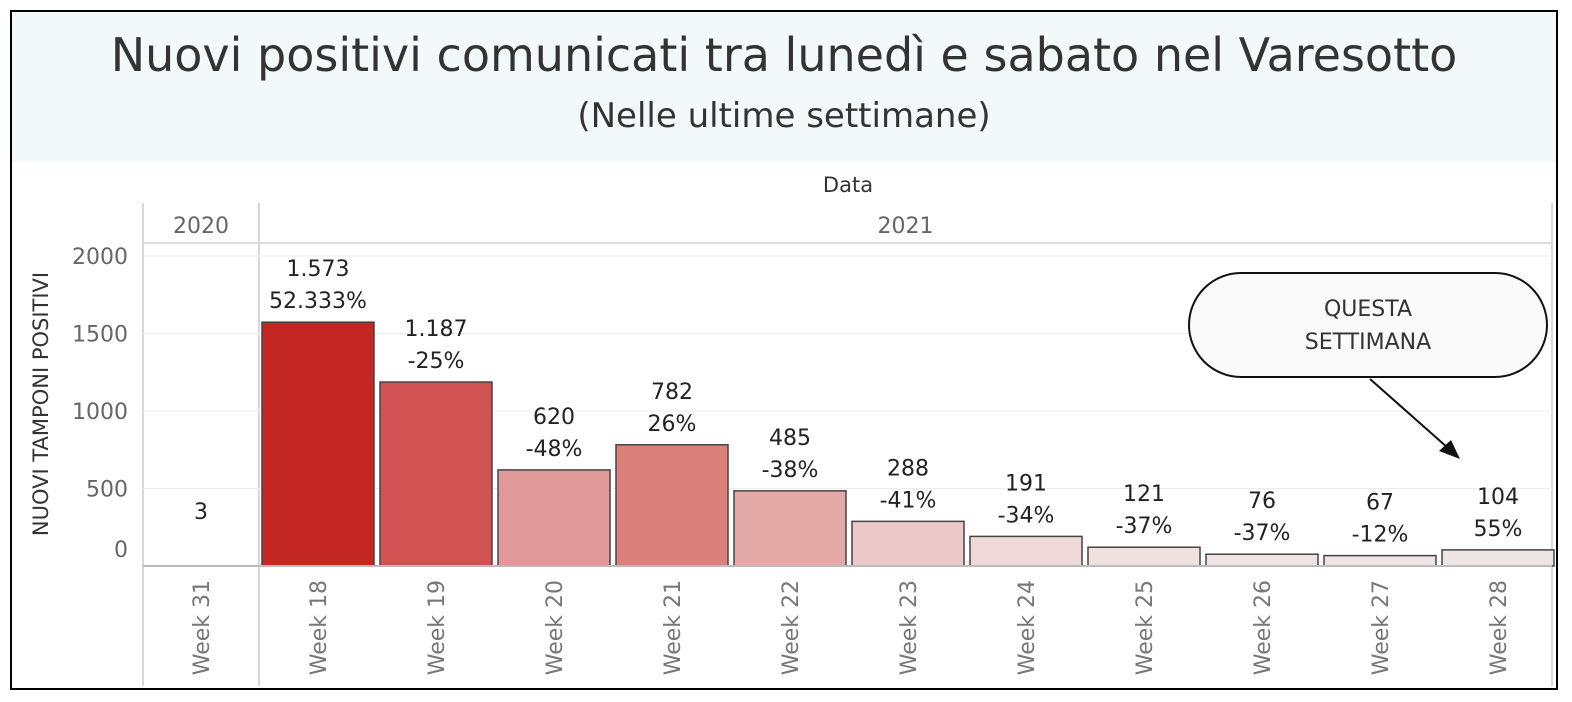  What do you see at coordinates (908, 468) in the screenshot?
I see `value-label: 288` at bounding box center [908, 468].